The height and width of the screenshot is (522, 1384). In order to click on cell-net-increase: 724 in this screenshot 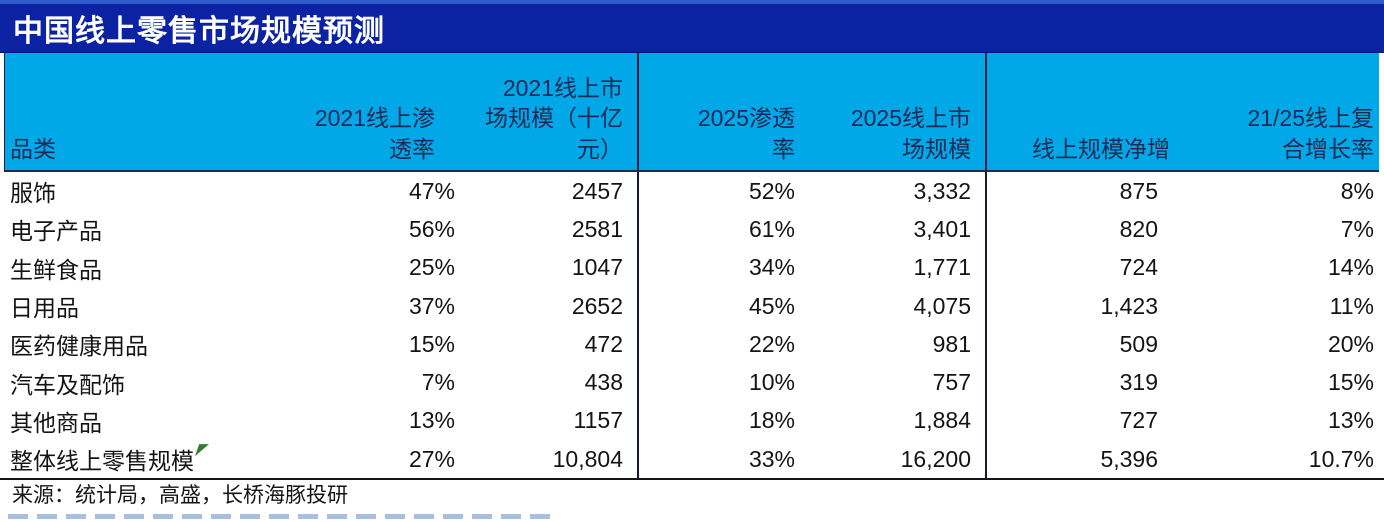, I will do `click(1082, 267)`.